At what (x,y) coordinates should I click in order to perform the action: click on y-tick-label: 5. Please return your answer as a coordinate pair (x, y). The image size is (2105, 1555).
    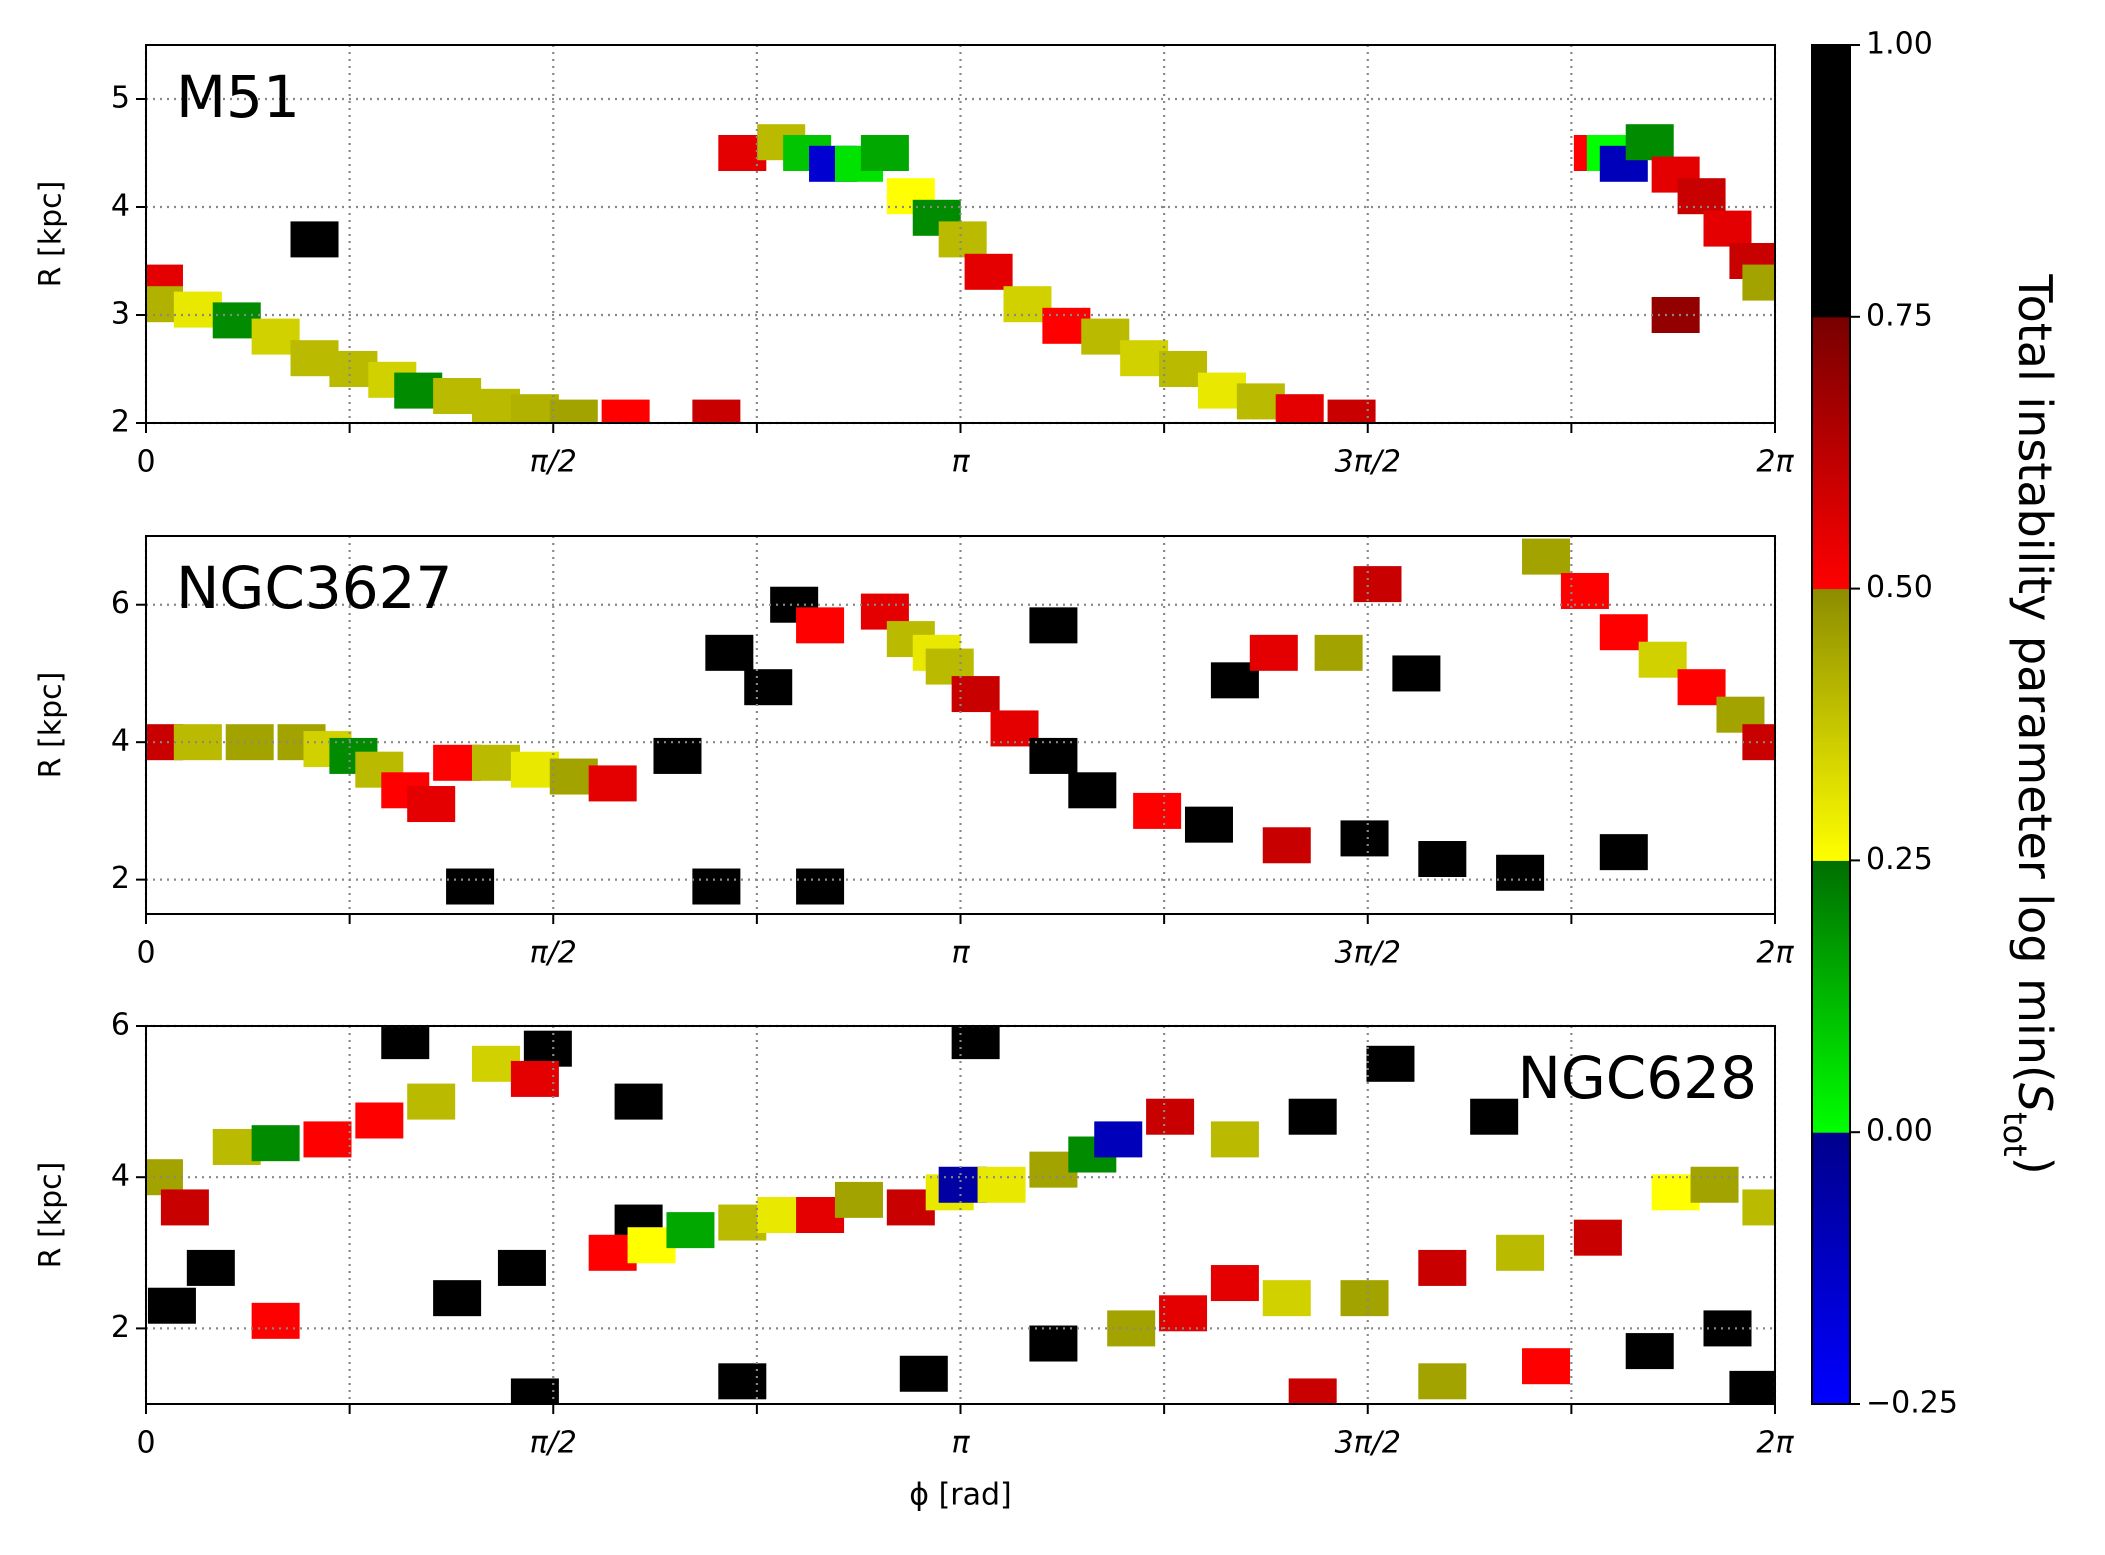
    Looking at the image, I should click on (120, 98).